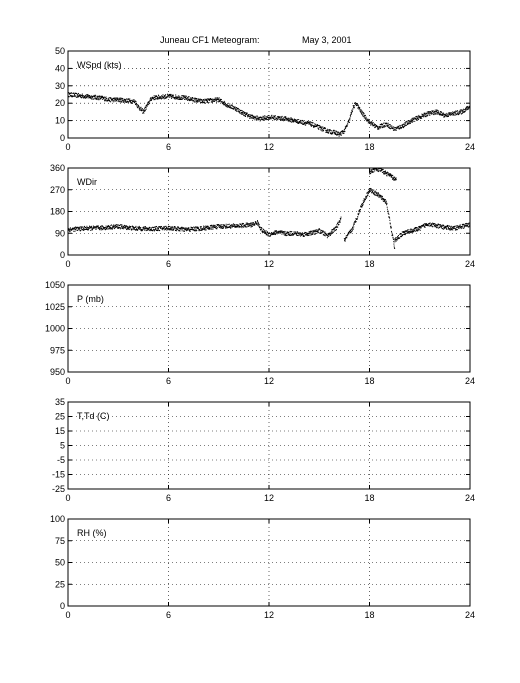  Describe the element at coordinates (327, 40) in the screenshot. I see `title-date: May 3, 2001` at that location.